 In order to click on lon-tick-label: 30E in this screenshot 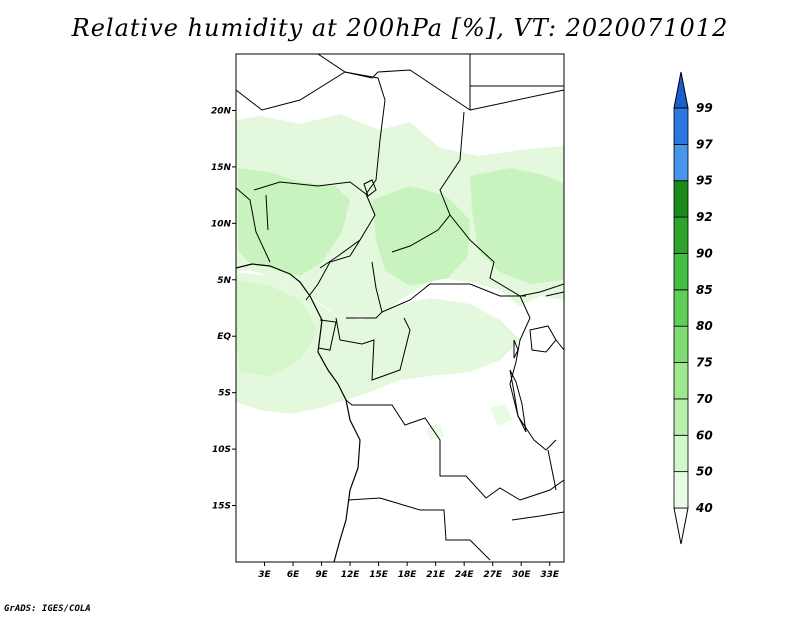, I will do `click(522, 575)`.